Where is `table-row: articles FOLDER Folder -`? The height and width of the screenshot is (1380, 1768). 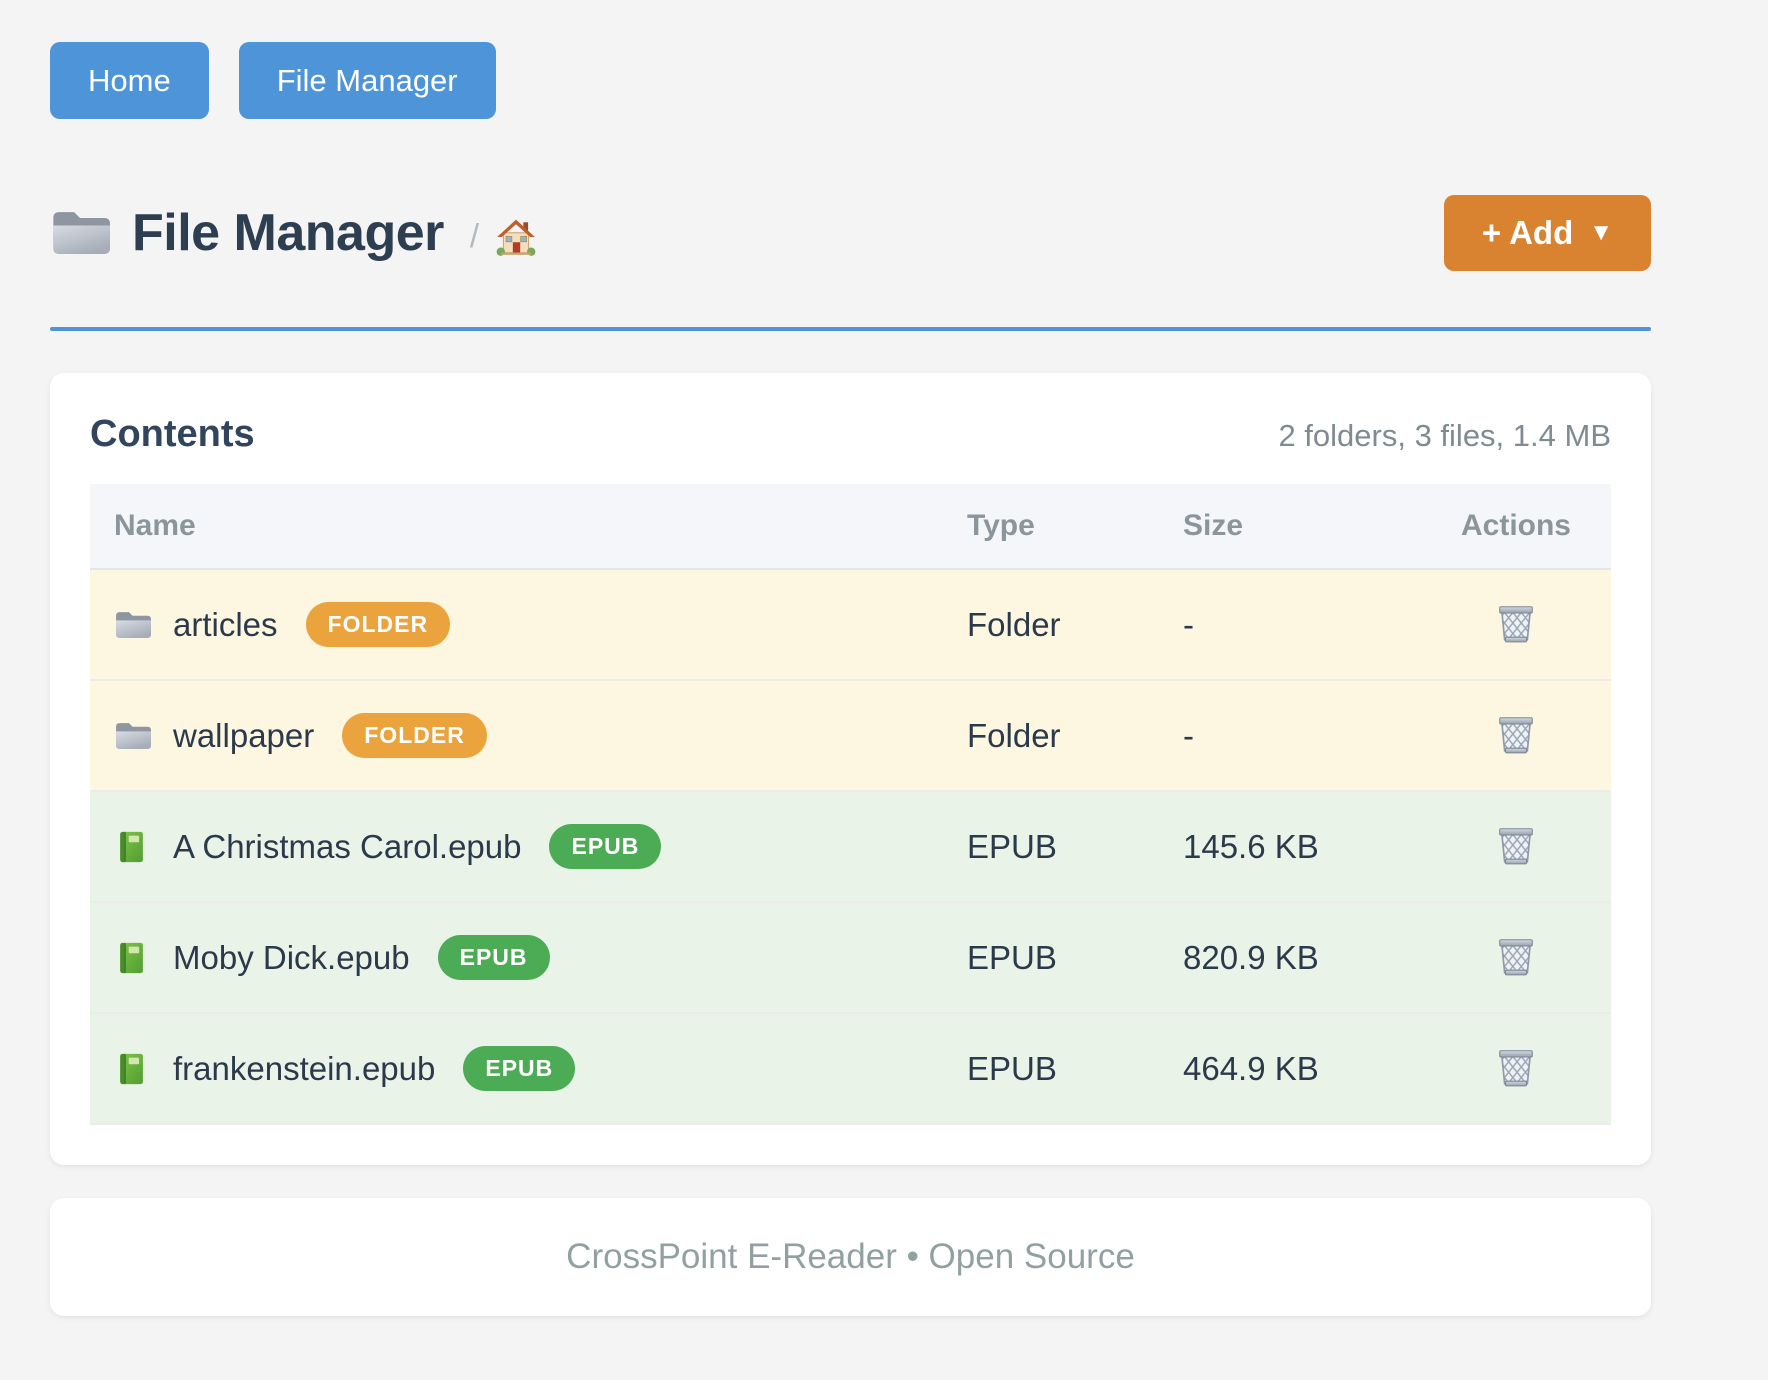
table-row: articles FOLDER Folder - is located at coordinates (850, 625).